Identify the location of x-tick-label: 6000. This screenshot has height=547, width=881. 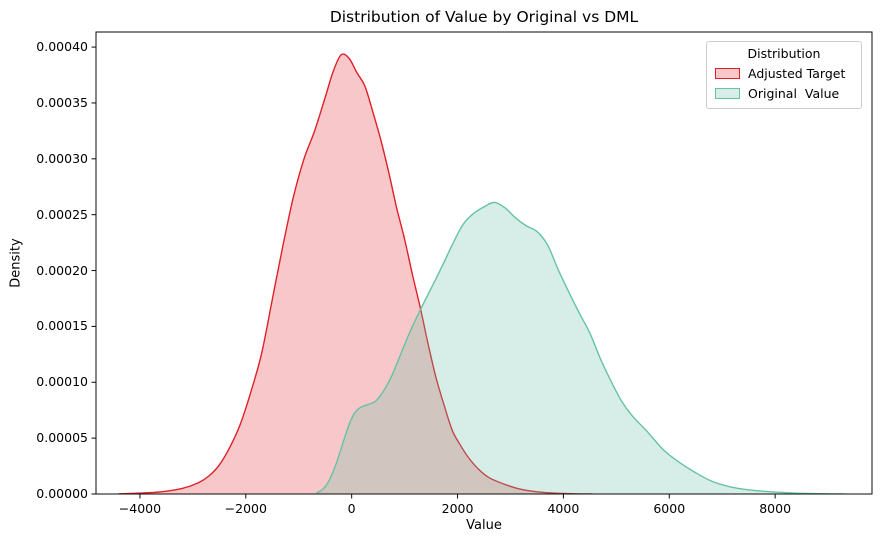
(669, 508).